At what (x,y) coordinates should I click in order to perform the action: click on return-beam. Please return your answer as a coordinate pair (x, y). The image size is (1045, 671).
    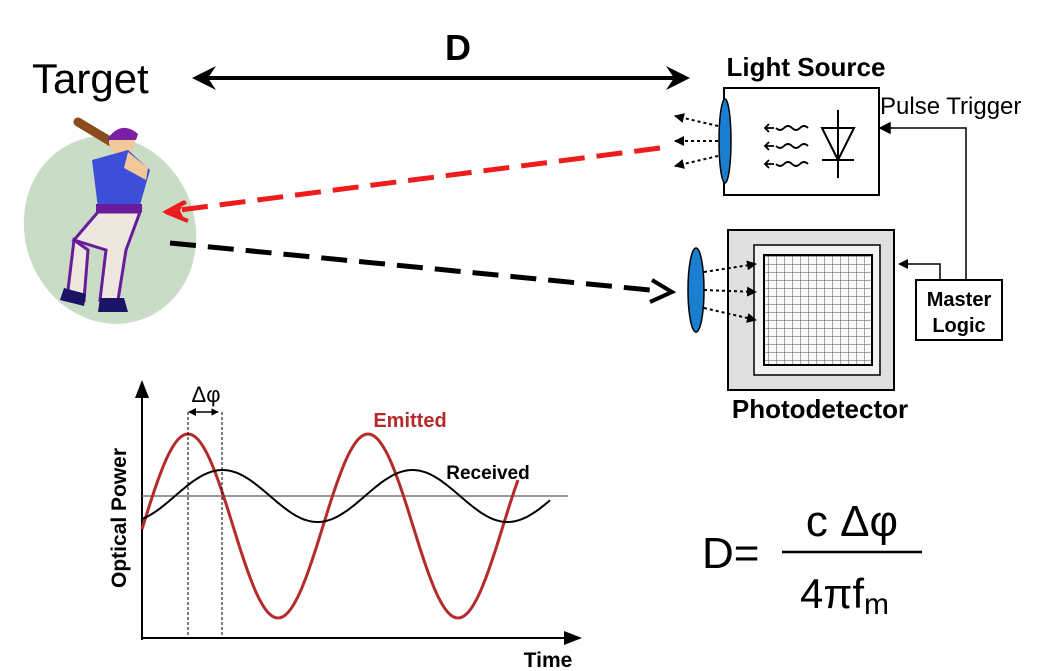
    Looking at the image, I should click on (423, 272).